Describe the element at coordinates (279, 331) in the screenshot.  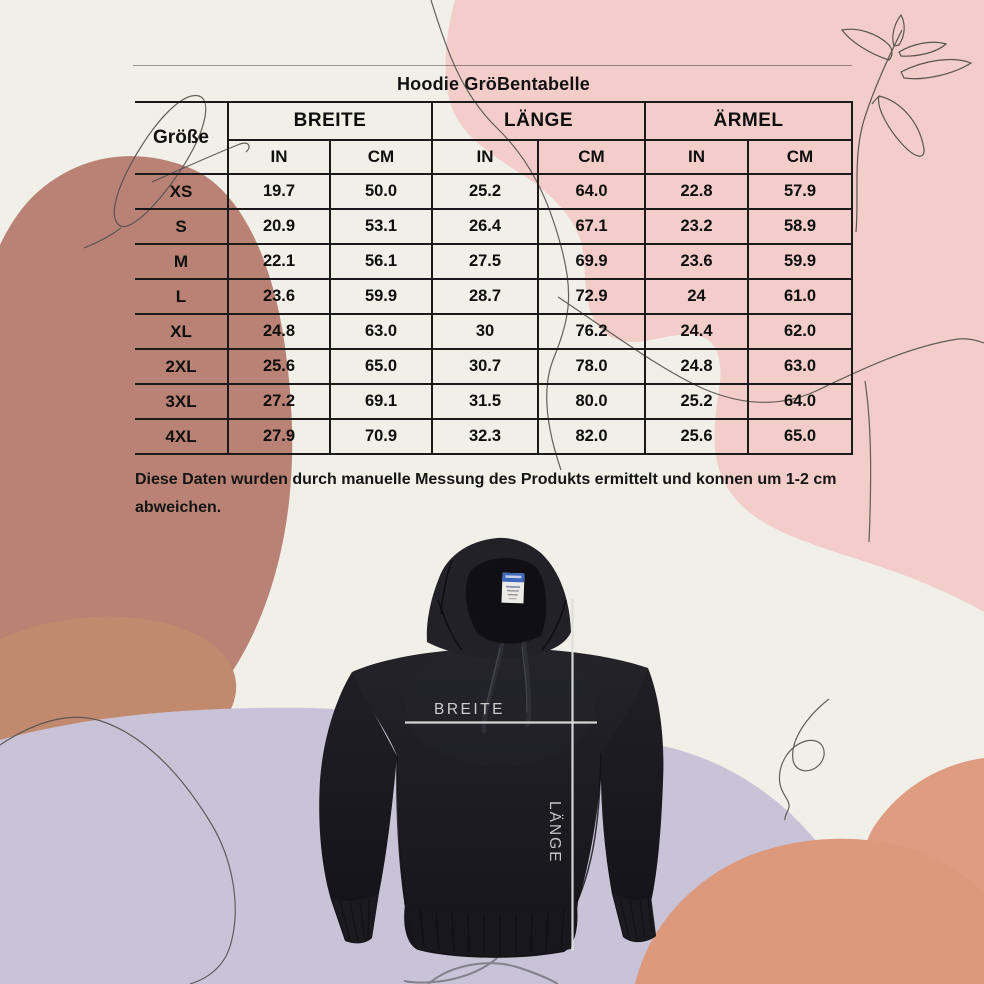
I see `value-cell: 24.8` at that location.